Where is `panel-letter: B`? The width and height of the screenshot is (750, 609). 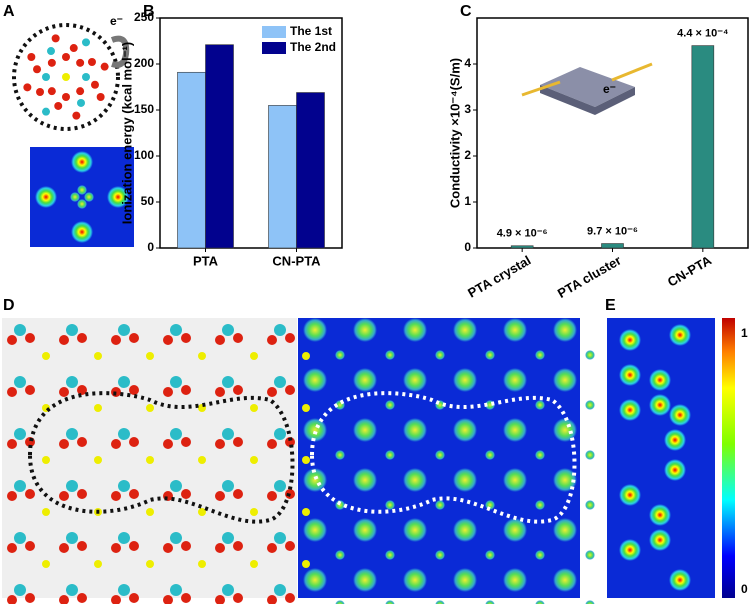
panel-letter: B is located at coordinates (149, 11).